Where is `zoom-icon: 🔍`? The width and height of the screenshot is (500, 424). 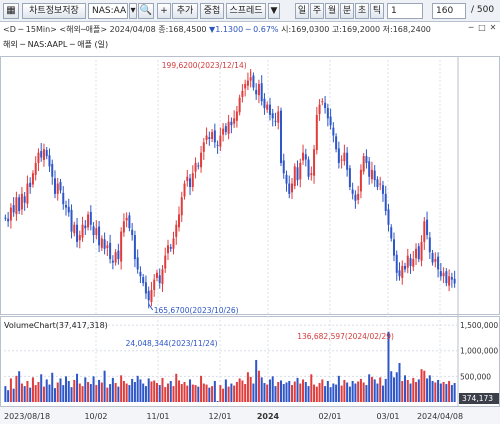
zoom-icon: 🔍 is located at coordinates (146, 11).